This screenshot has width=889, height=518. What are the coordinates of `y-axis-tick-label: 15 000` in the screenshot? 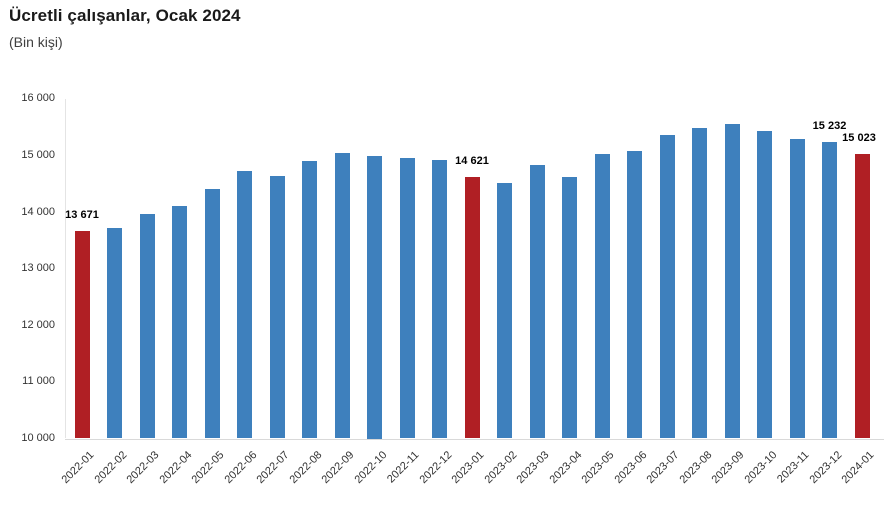 It's located at (38, 155).